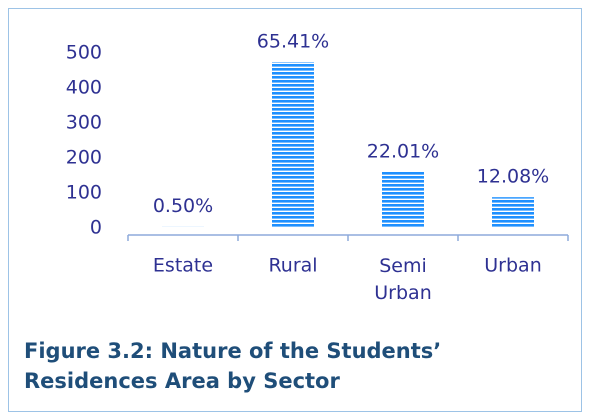 The height and width of the screenshot is (419, 593). I want to click on y-tick-label: 500, so click(84, 53).